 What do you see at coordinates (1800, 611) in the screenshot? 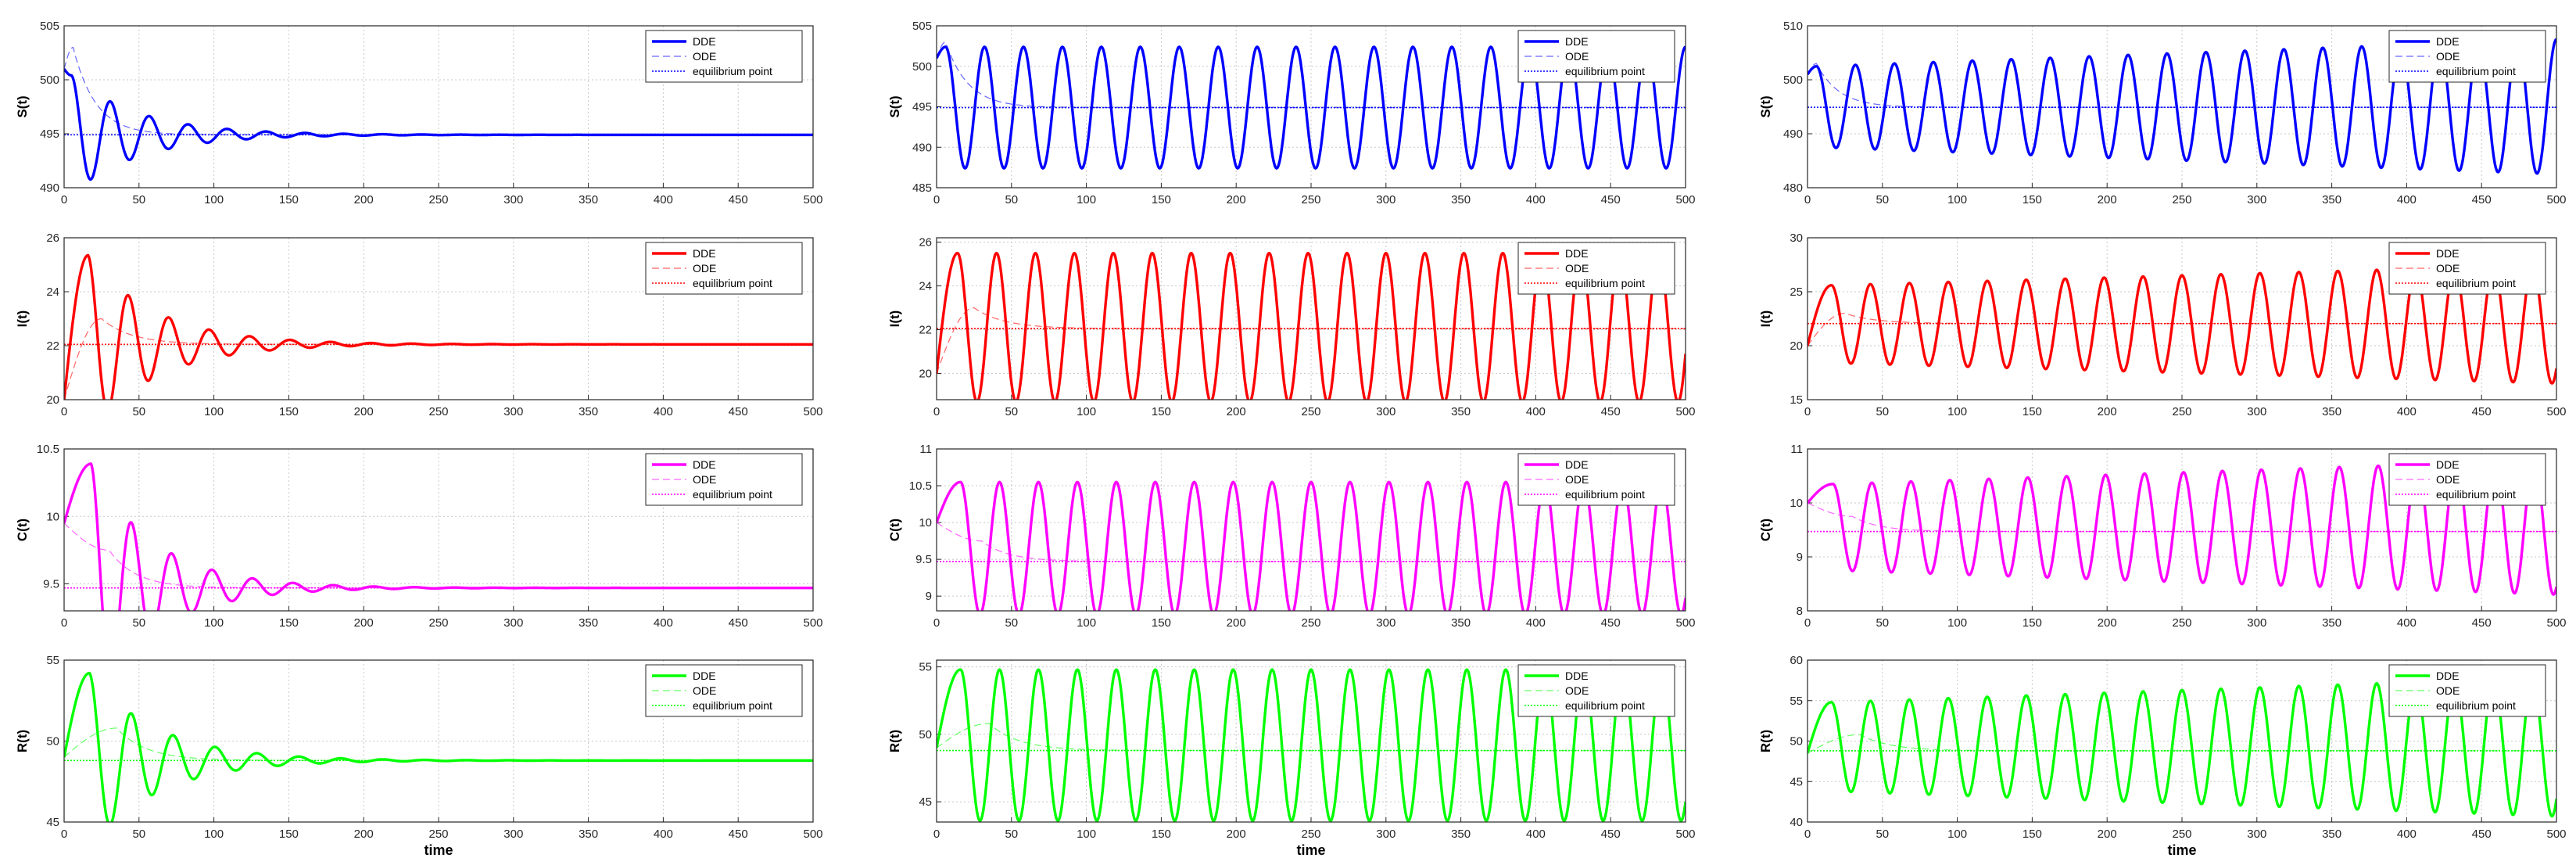
I see `y-tick-label: 8` at bounding box center [1800, 611].